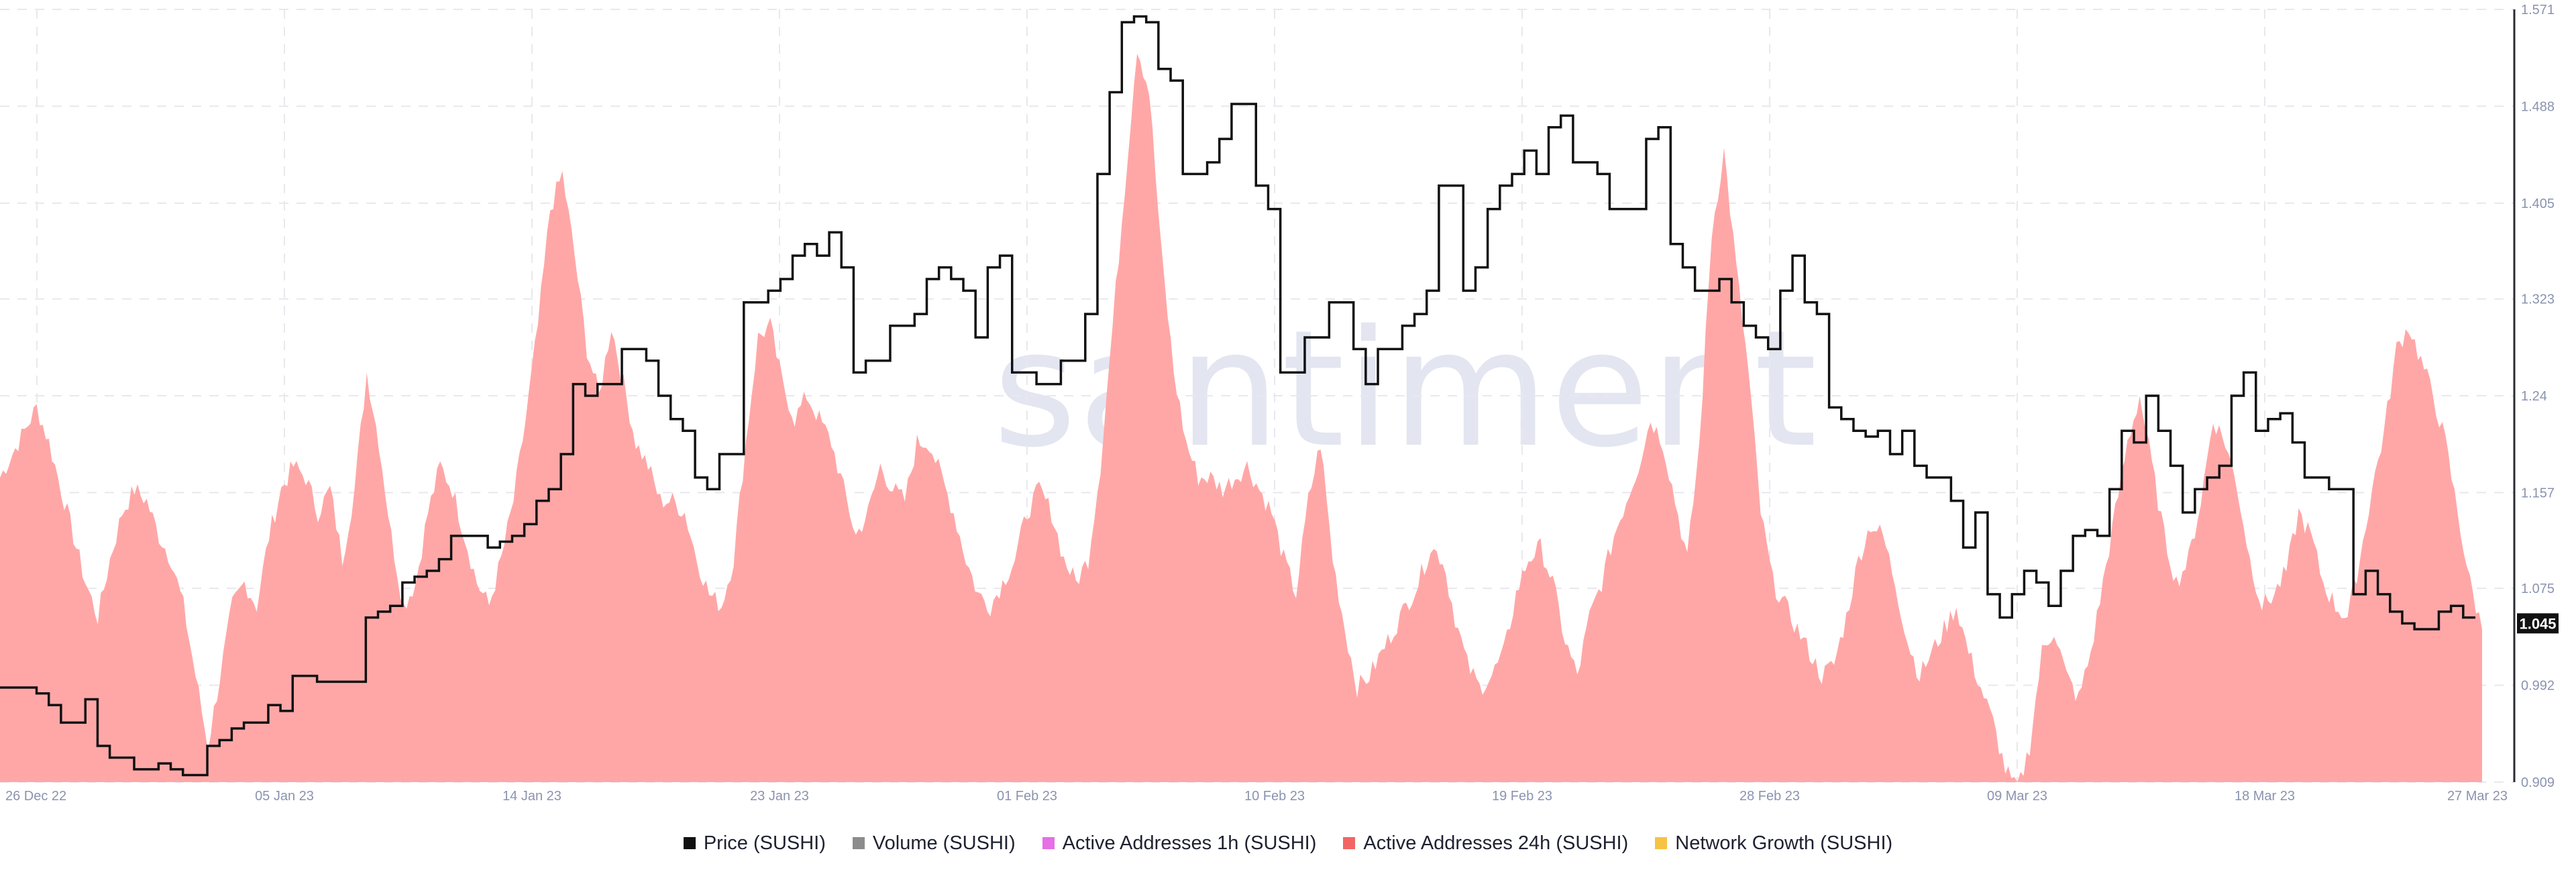 The width and height of the screenshot is (2576, 872). Describe the element at coordinates (2265, 797) in the screenshot. I see `x-tick-label: 18 Mar 23` at that location.